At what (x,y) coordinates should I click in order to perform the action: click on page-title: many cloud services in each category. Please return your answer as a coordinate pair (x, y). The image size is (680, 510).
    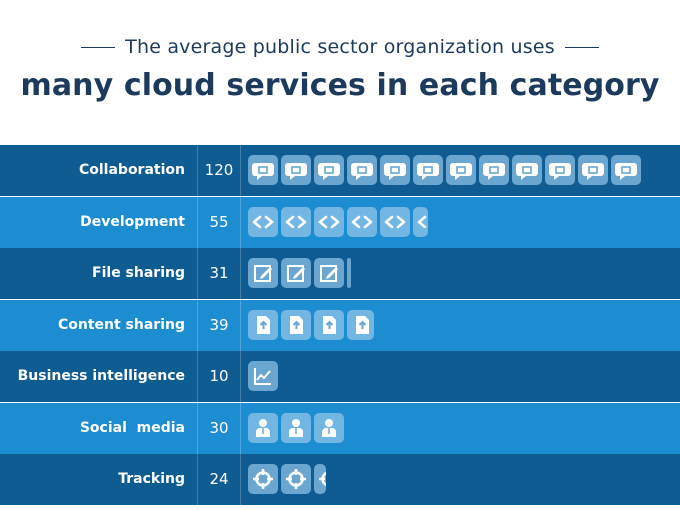
    Looking at the image, I should click on (340, 85).